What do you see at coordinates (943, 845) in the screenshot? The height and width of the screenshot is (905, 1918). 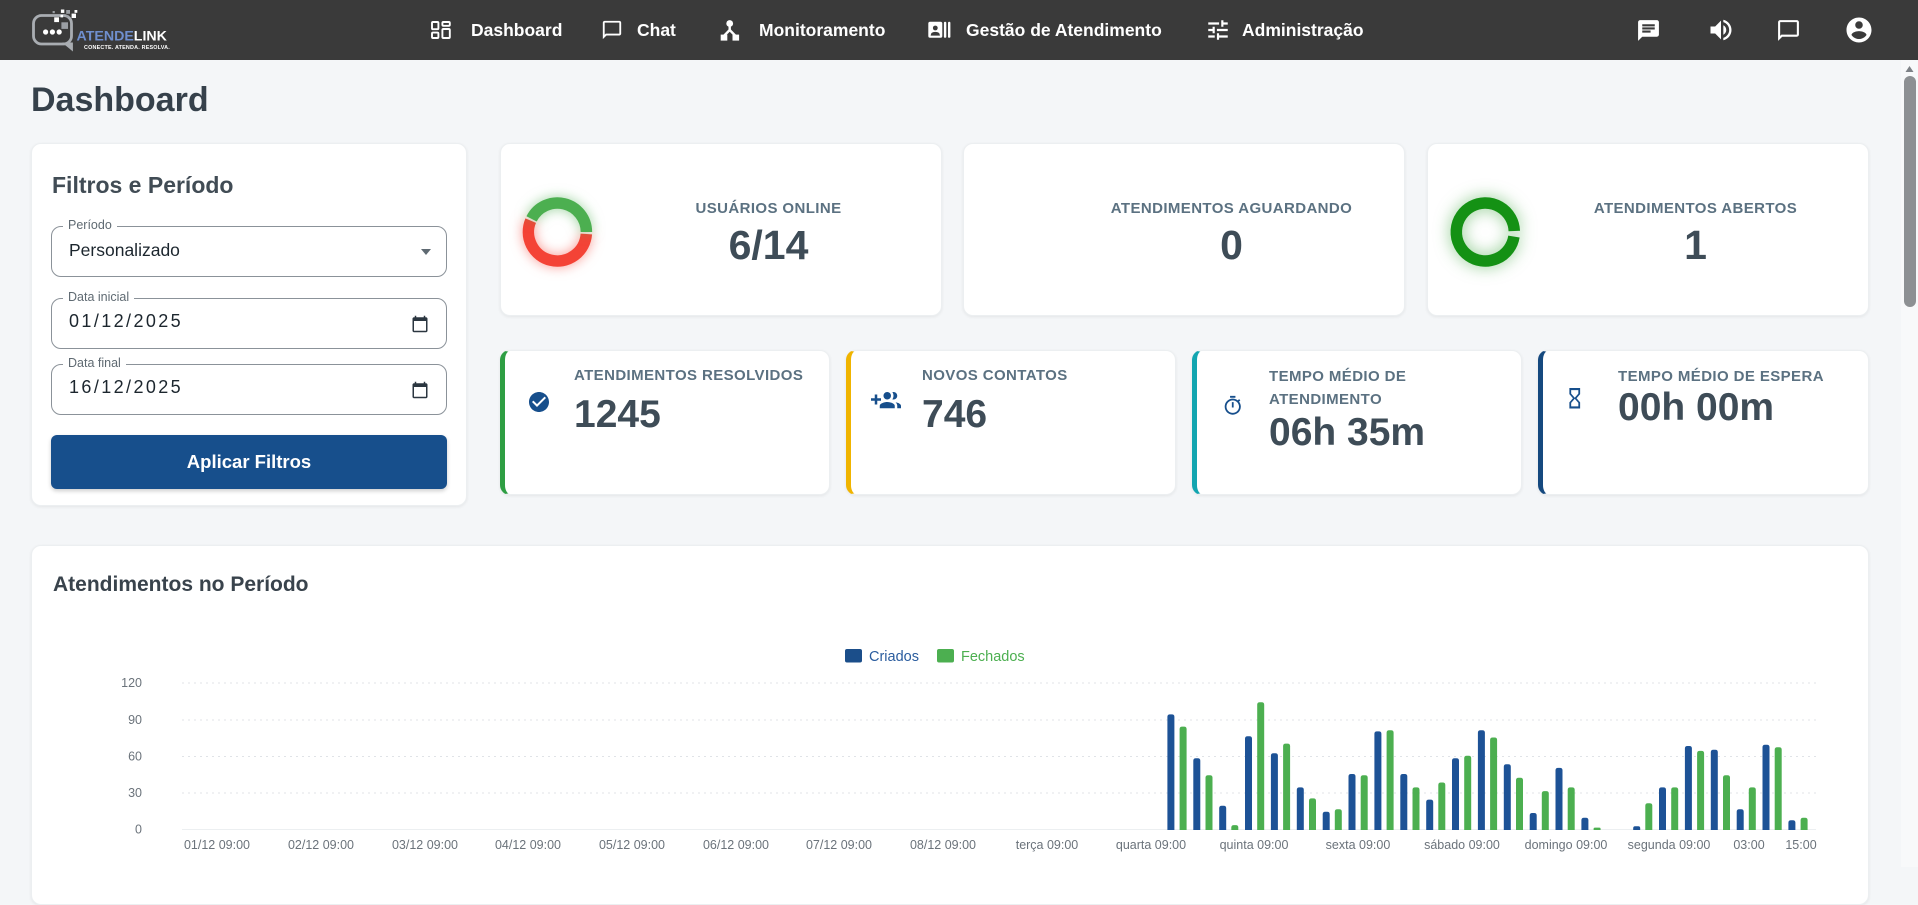 I see `svg-text: 08/12 09:00` at bounding box center [943, 845].